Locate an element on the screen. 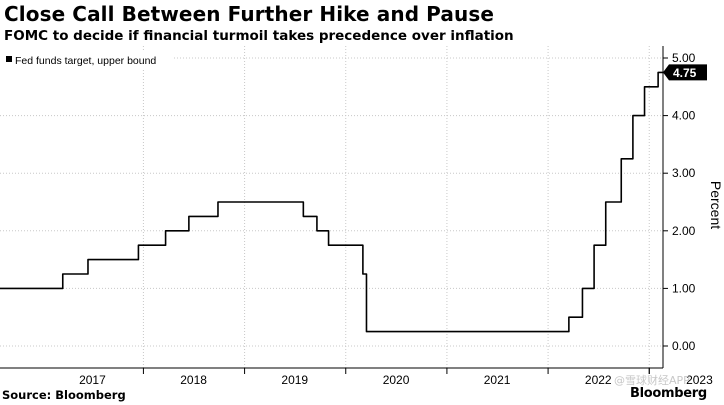 The width and height of the screenshot is (724, 405). legend-swatch is located at coordinates (9, 59).